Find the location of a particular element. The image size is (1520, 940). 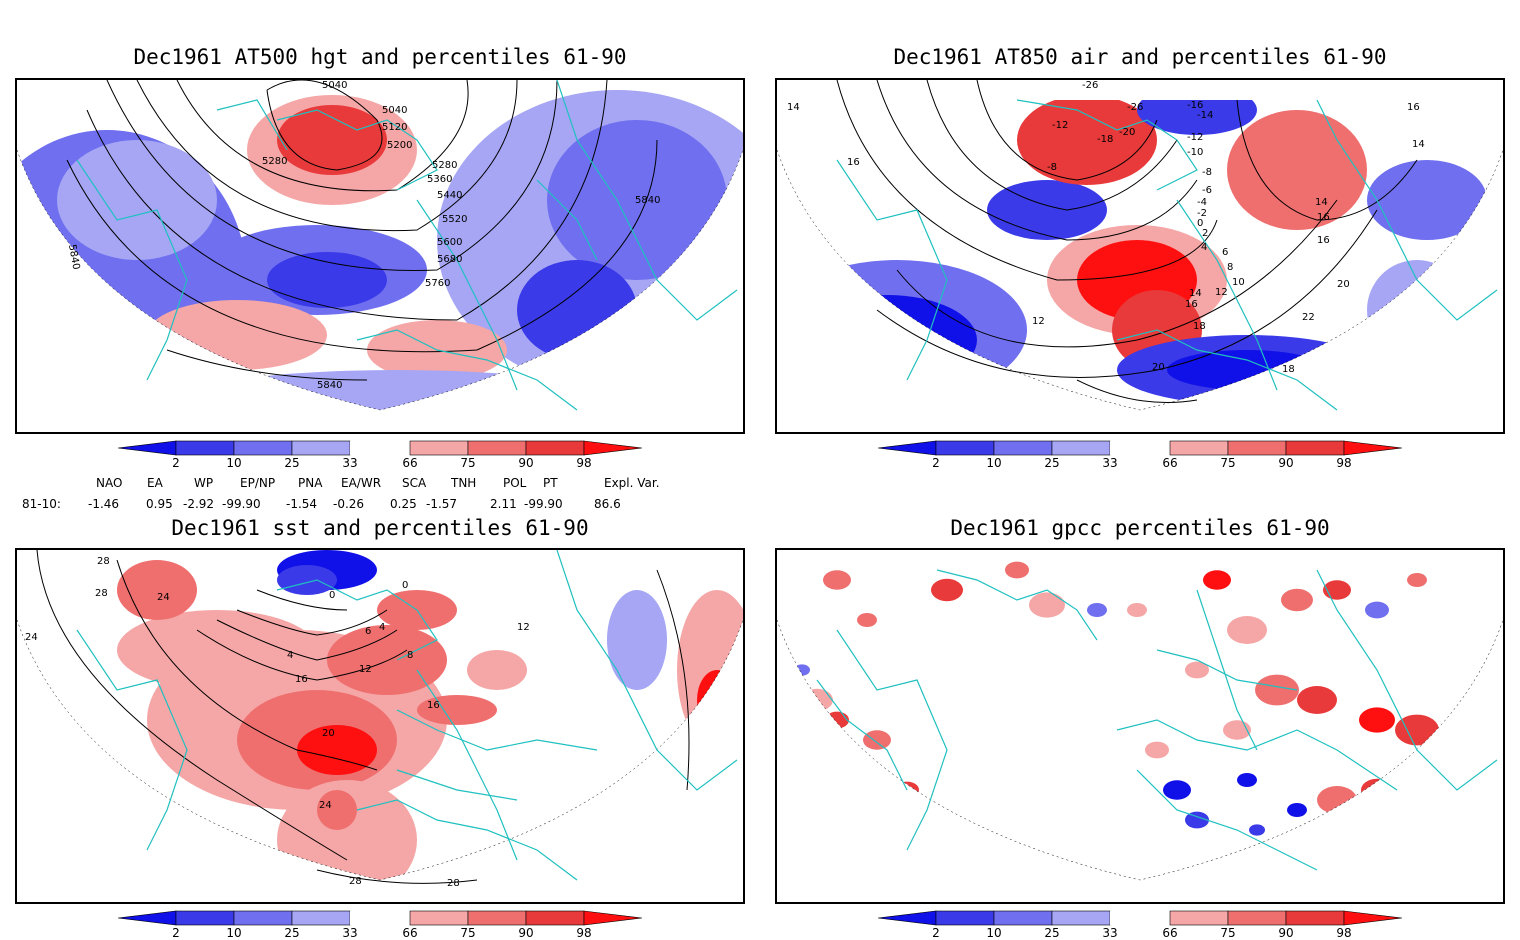

svg-text: 5840 is located at coordinates (73, 257).